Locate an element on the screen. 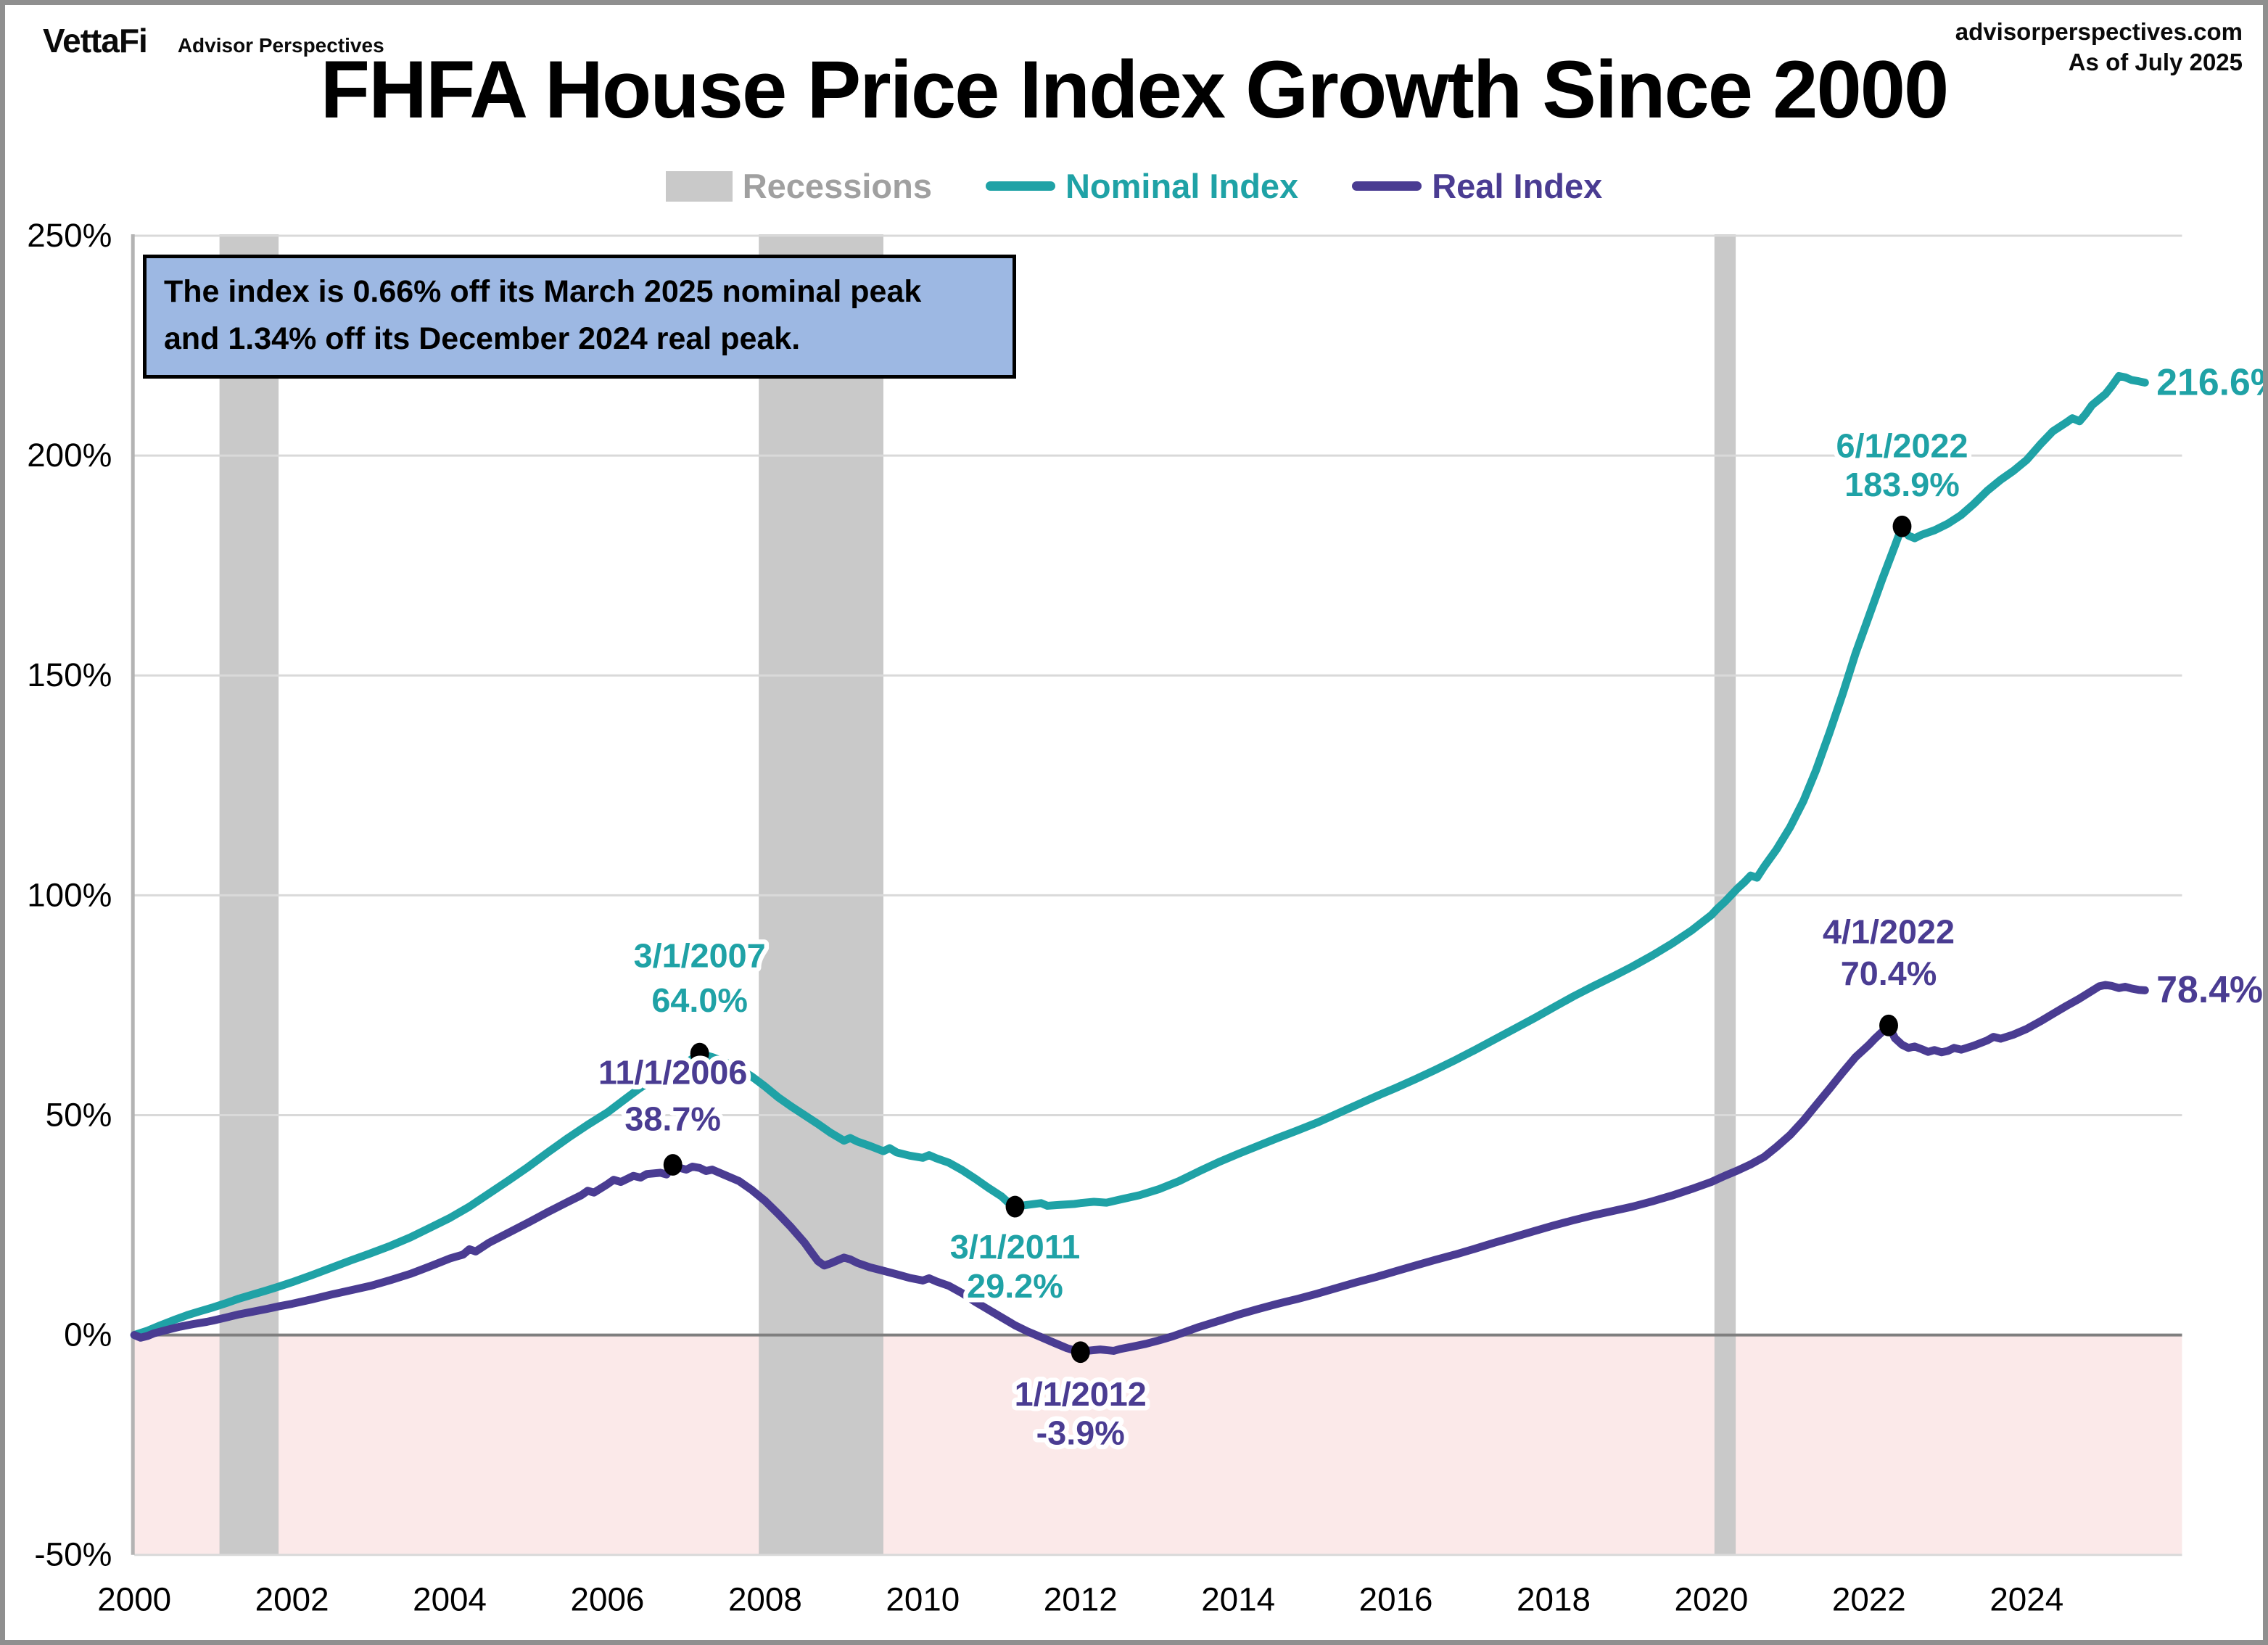 This screenshot has width=2268, height=1645. annotation-value: 38.7% is located at coordinates (672, 1118).